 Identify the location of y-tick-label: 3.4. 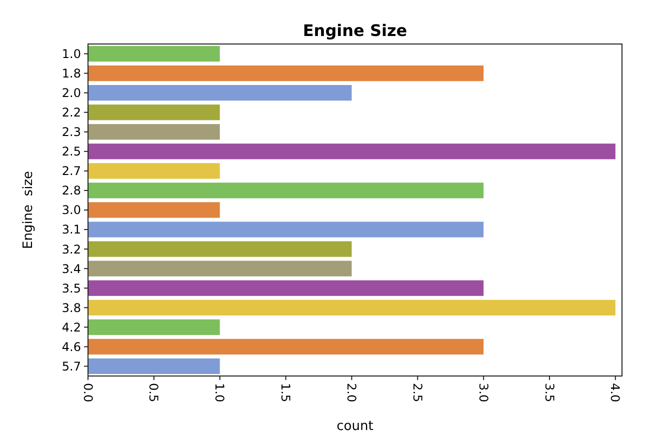
(71, 269).